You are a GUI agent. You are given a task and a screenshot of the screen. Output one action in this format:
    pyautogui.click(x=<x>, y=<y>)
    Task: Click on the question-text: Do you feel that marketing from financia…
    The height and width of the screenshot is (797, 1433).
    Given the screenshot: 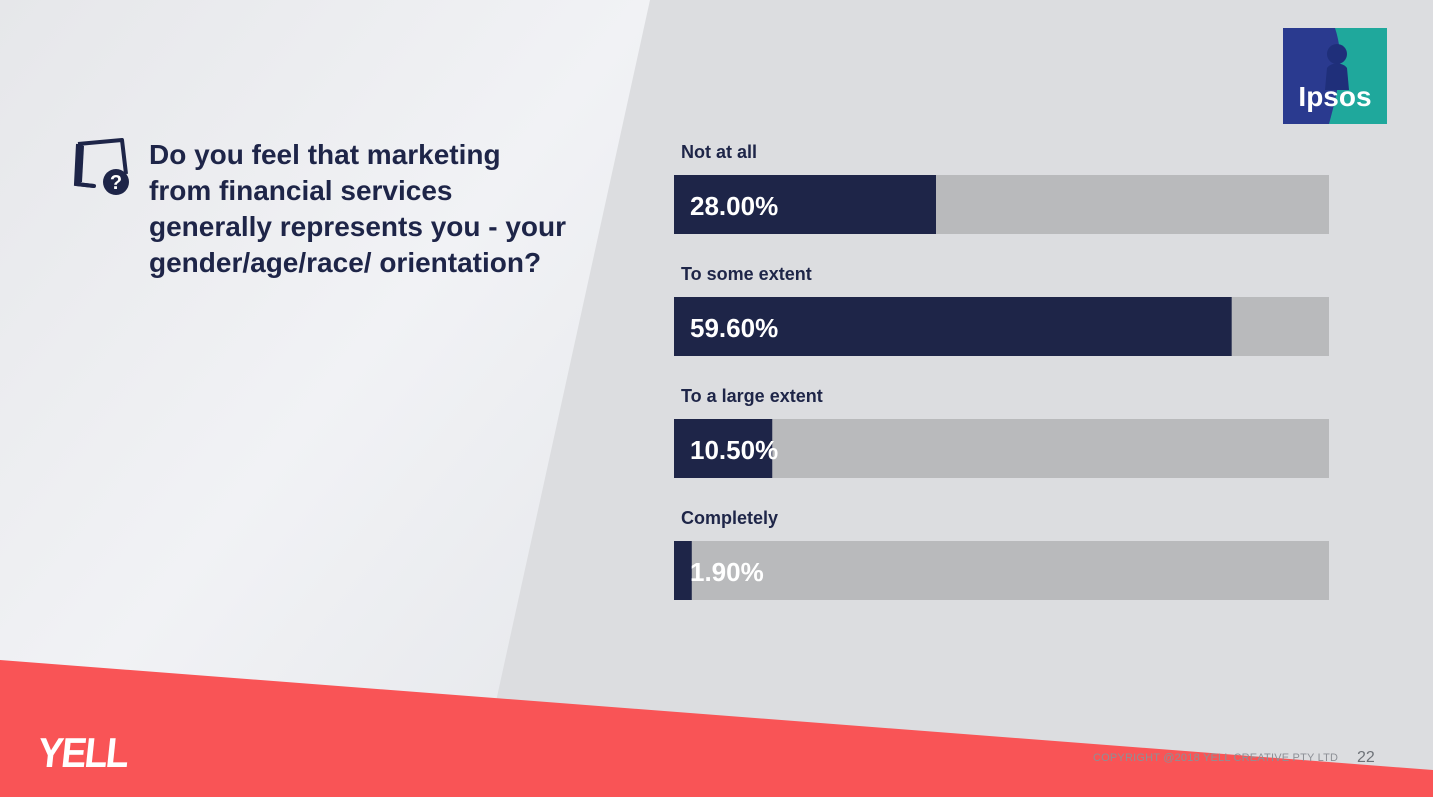 What is the action you would take?
    pyautogui.click(x=358, y=208)
    